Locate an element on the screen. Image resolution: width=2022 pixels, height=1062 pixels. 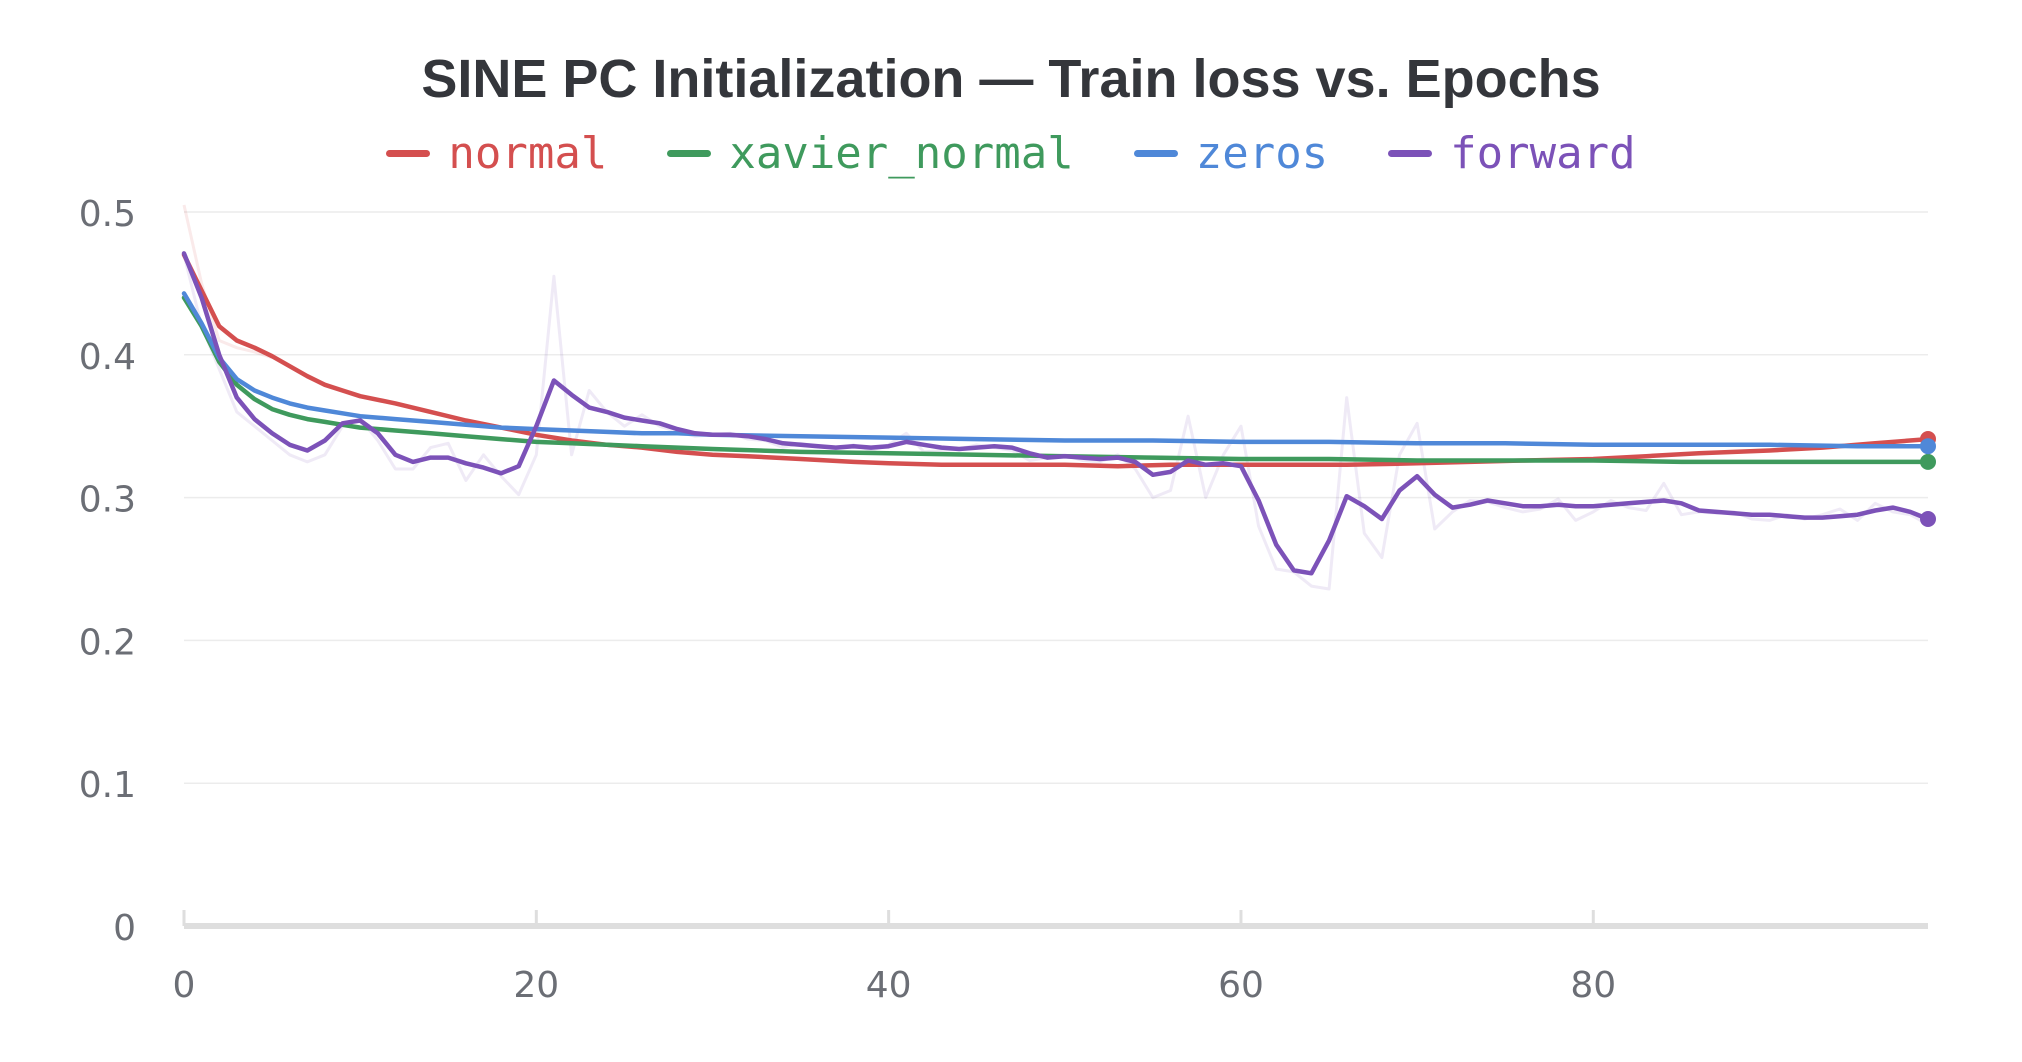
y-tick-label-0-5: 0.5 is located at coordinates (107, 214).